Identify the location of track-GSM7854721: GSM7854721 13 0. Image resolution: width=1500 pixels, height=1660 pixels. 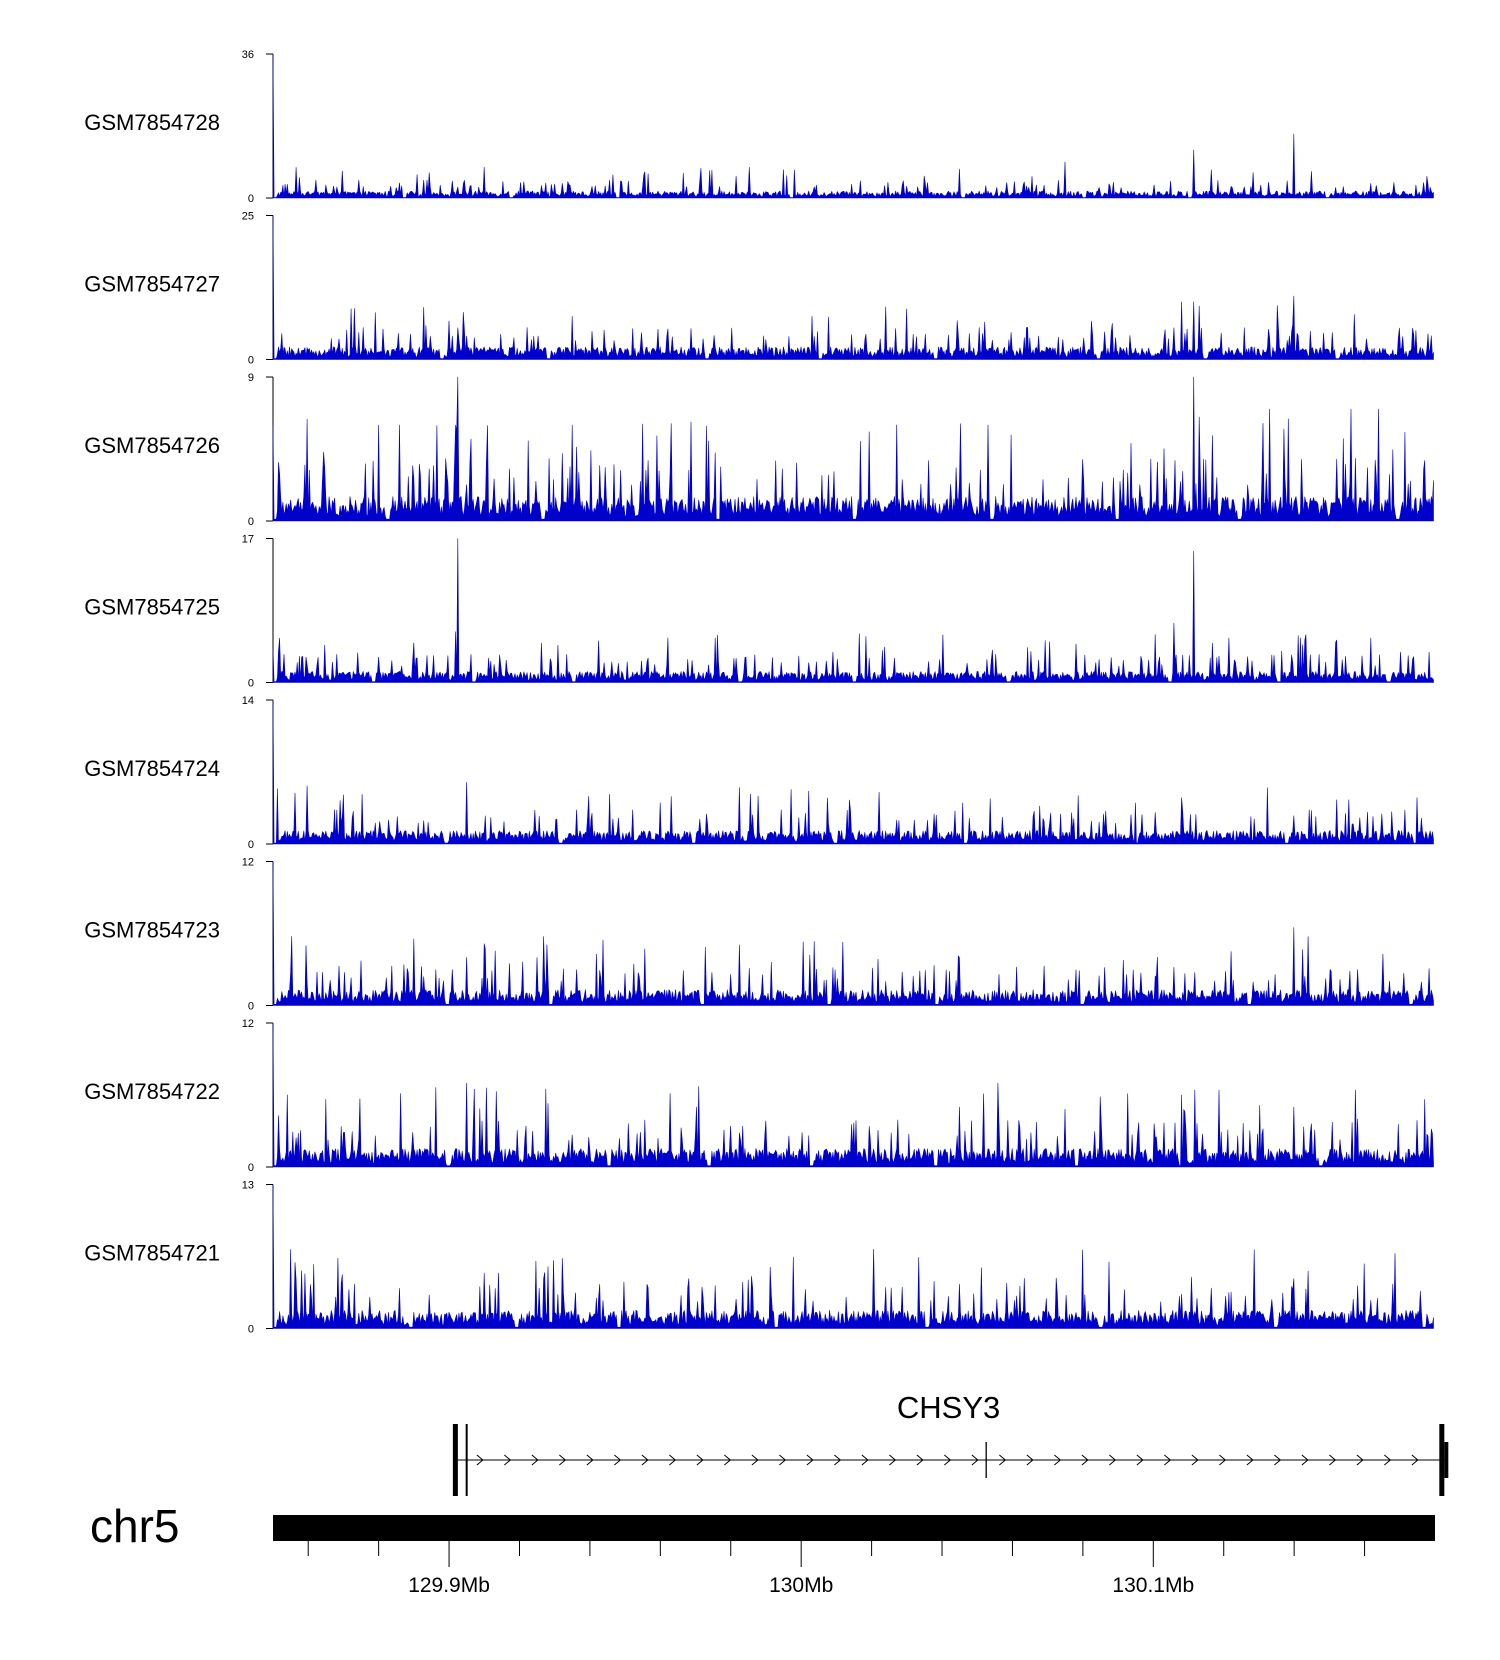
(759, 1258).